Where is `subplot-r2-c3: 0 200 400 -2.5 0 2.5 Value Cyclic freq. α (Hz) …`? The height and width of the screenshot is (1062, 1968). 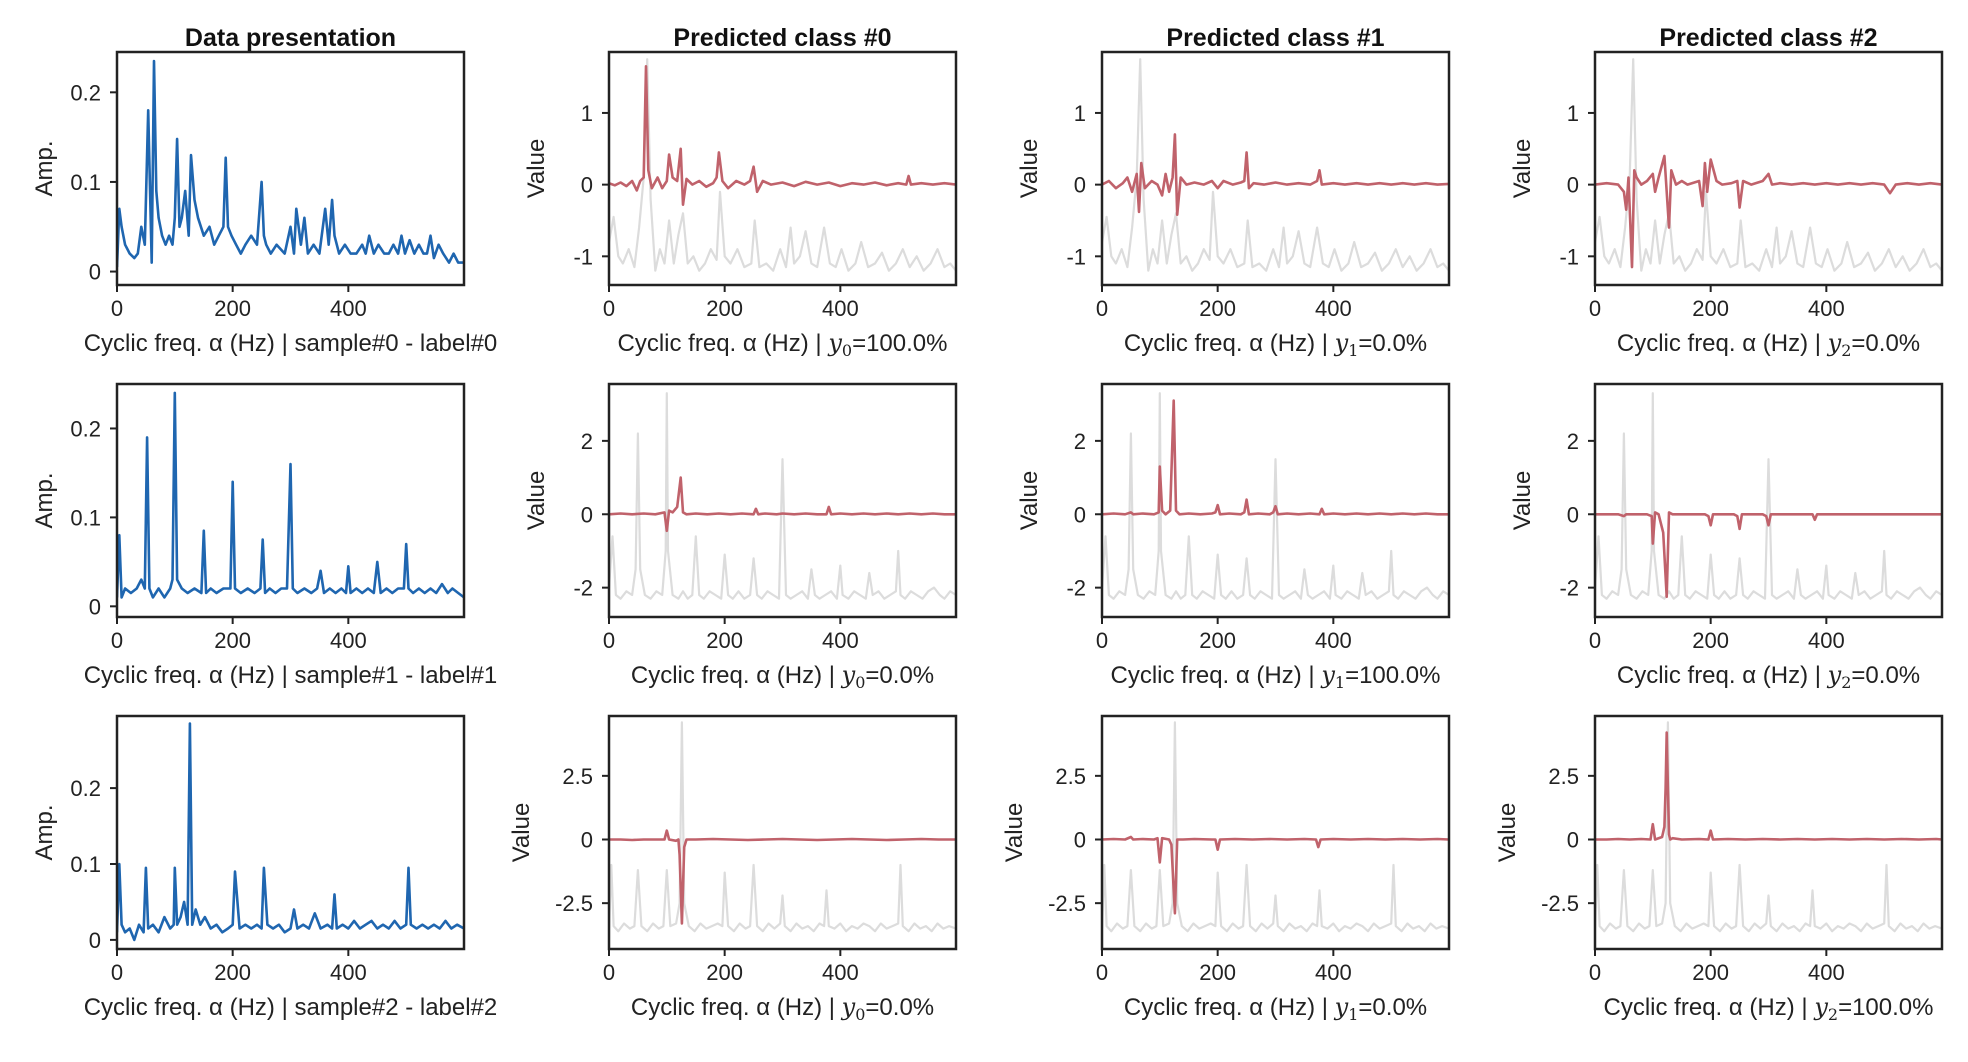 subplot-r2-c3: 0 200 400 -2.5 0 2.5 Value Cyclic freq. α (Hz) … is located at coordinates (1719, 869).